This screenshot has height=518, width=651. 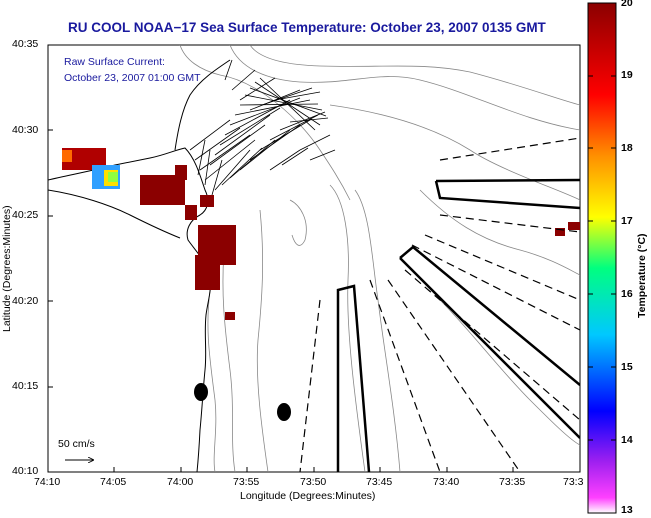 What do you see at coordinates (47, 482) in the screenshot?
I see `x-tick-label: 74:10` at bounding box center [47, 482].